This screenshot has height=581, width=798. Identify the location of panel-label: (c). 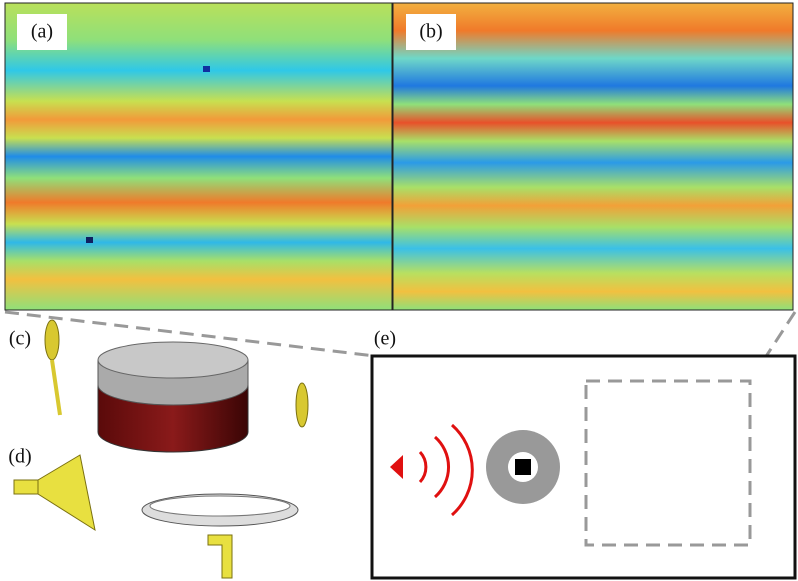
(20, 339).